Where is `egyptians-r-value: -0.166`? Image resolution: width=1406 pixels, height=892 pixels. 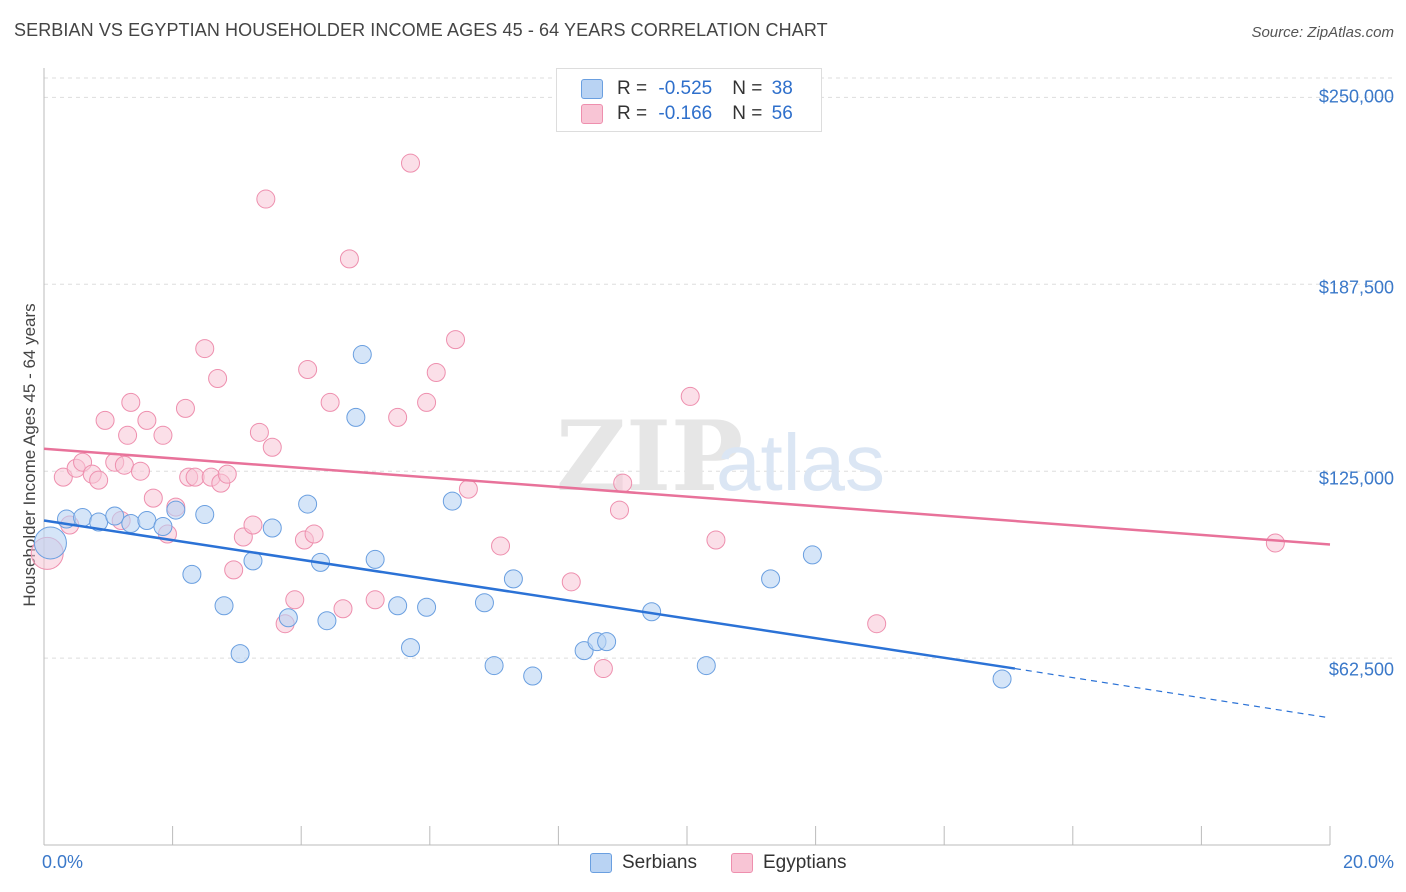
egyptians-r-value: -0.166 is located at coordinates (685, 113).